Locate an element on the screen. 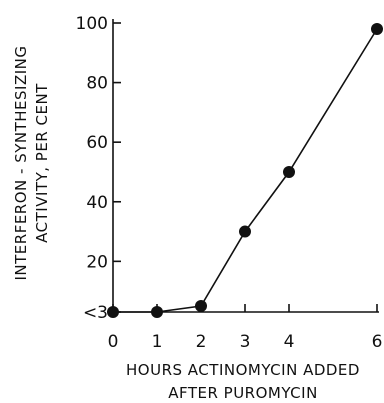 This screenshot has height=403, width=384. y-axis-title-line-2: ACTIVITY, PER CENT is located at coordinates (42, 163).